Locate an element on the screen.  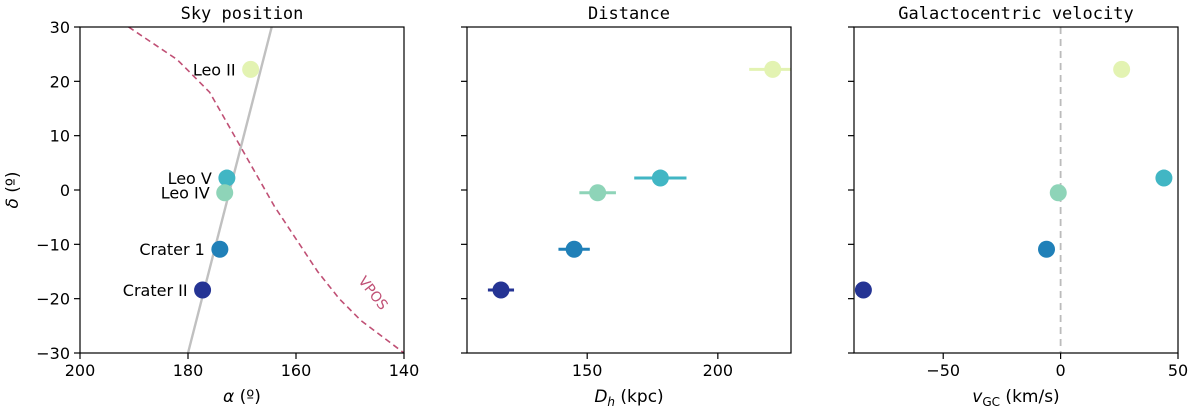
plot-area is located at coordinates (639, 179).